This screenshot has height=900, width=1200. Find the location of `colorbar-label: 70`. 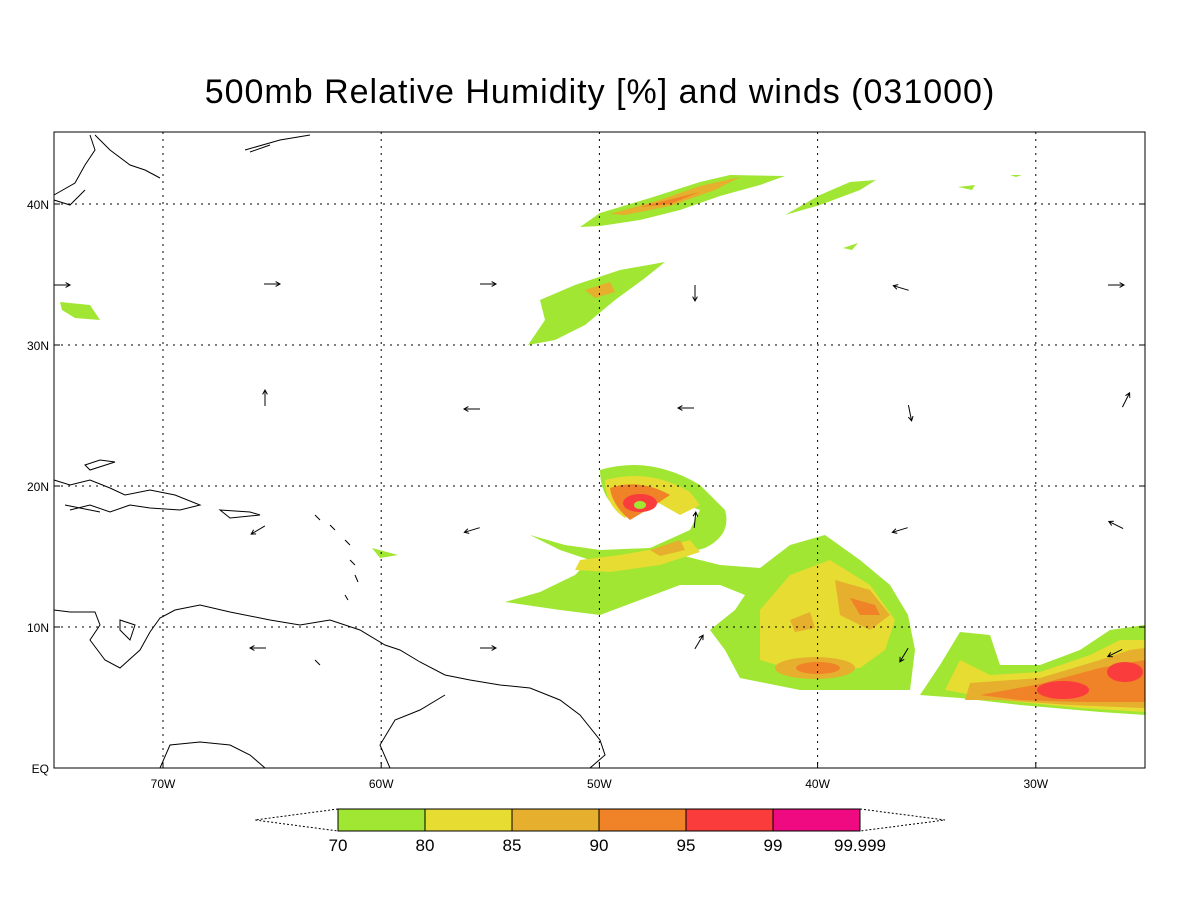

colorbar-label: 70 is located at coordinates (338, 845).